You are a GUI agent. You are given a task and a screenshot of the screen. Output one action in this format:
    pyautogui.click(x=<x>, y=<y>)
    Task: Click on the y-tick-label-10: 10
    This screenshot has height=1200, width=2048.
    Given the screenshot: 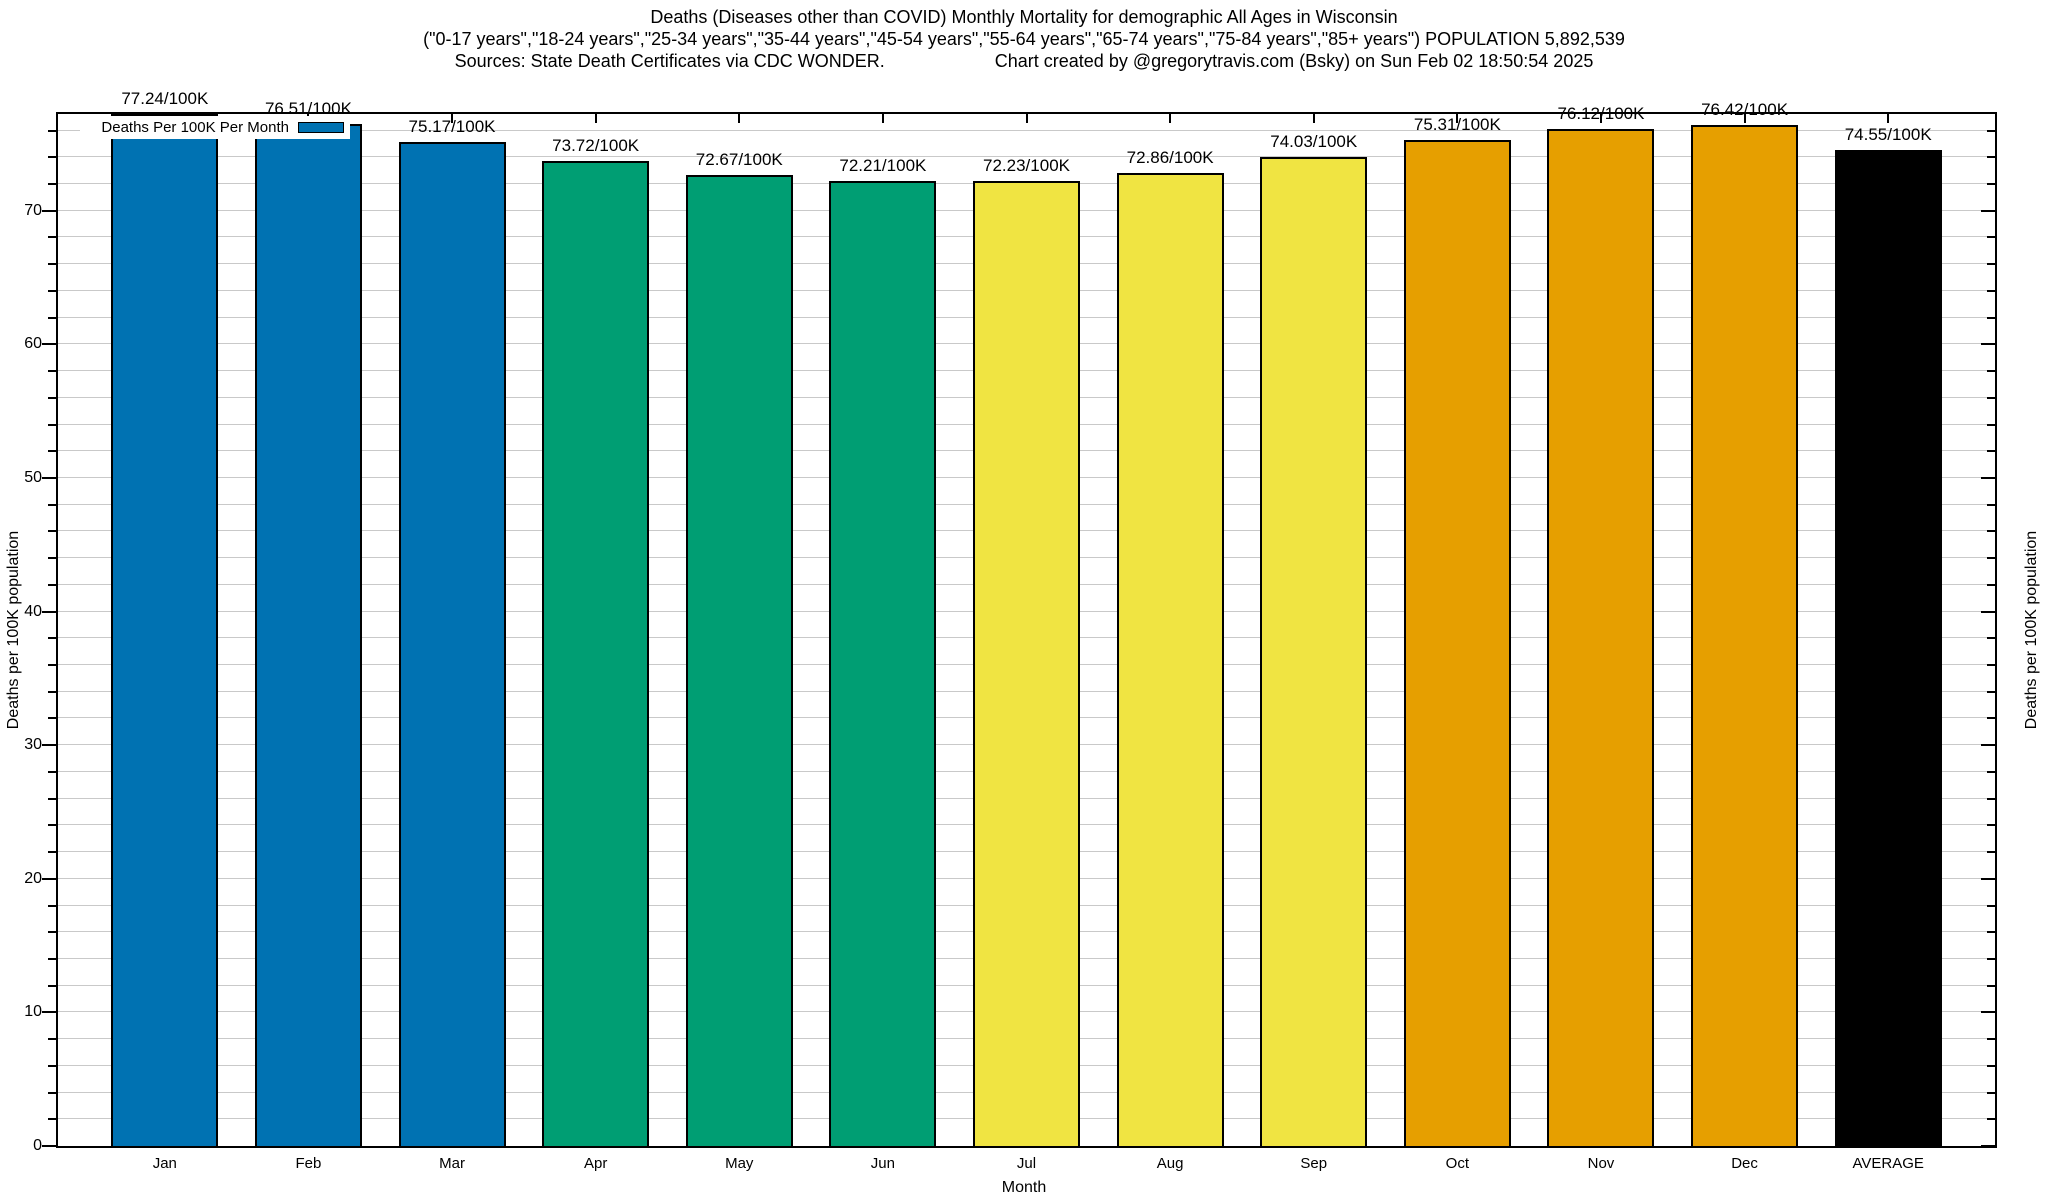 What is the action you would take?
    pyautogui.click(x=33, y=1012)
    